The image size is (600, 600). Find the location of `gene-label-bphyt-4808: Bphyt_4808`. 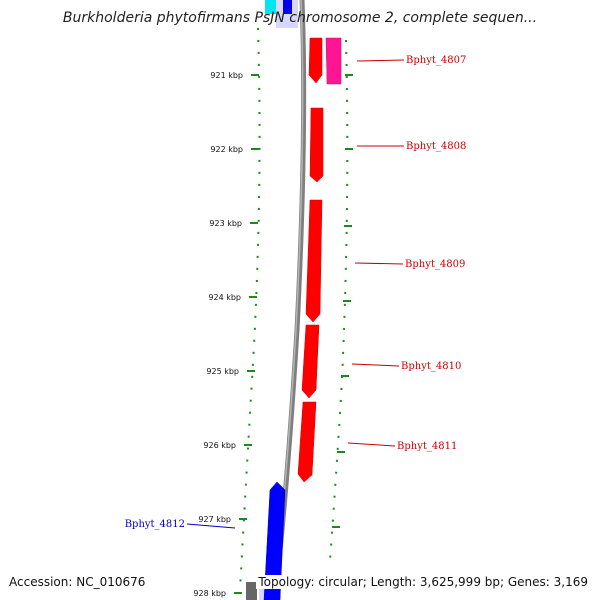

gene-label-bphyt-4808: Bphyt_4808 is located at coordinates (436, 146).